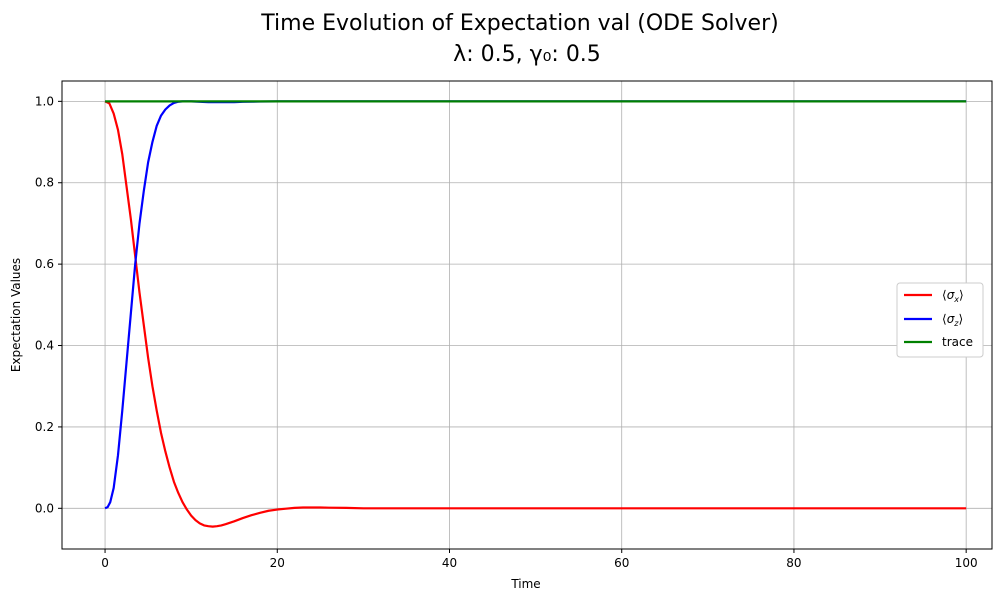 The image size is (1001, 602). What do you see at coordinates (44, 101) in the screenshot?
I see `y-tick-label: 1.0` at bounding box center [44, 101].